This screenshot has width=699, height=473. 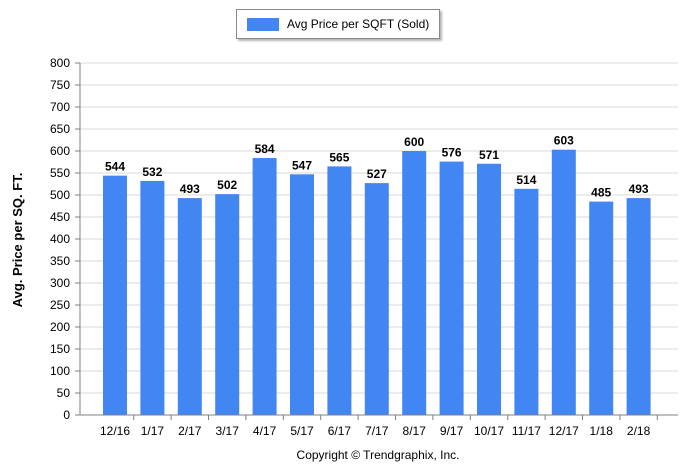 I want to click on x-tick-label: 11/17, so click(x=526, y=431).